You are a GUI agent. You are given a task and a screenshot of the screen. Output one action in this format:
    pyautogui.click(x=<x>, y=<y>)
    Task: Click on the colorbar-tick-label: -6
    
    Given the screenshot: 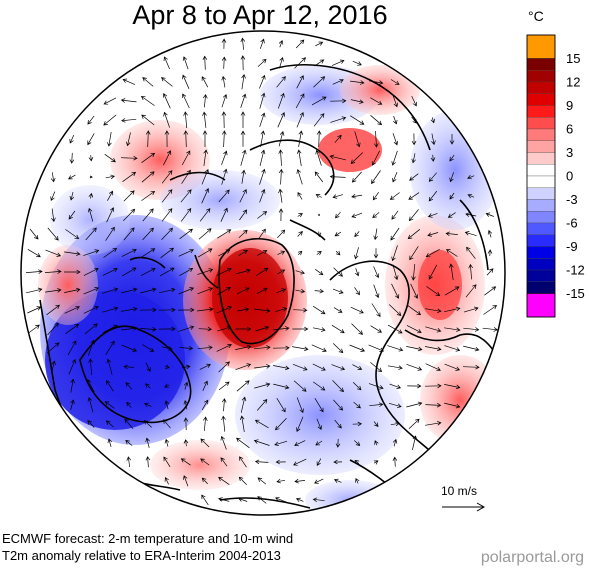 What is the action you would take?
    pyautogui.click(x=572, y=223)
    